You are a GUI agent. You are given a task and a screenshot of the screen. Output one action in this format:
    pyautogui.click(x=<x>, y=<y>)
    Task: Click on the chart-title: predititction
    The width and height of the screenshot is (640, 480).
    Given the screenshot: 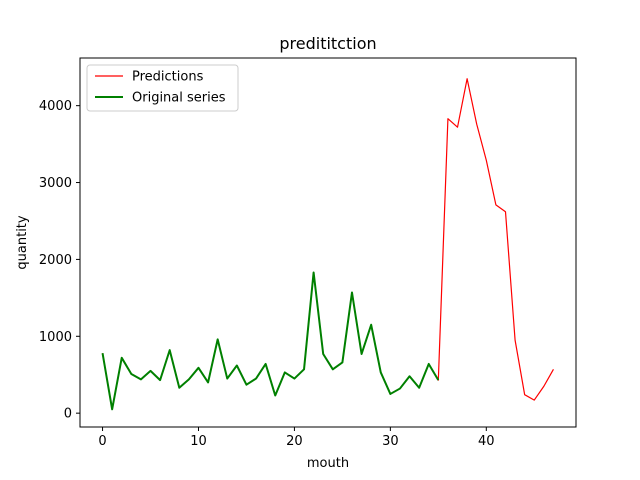 What is the action you would take?
    pyautogui.click(x=327, y=43)
    